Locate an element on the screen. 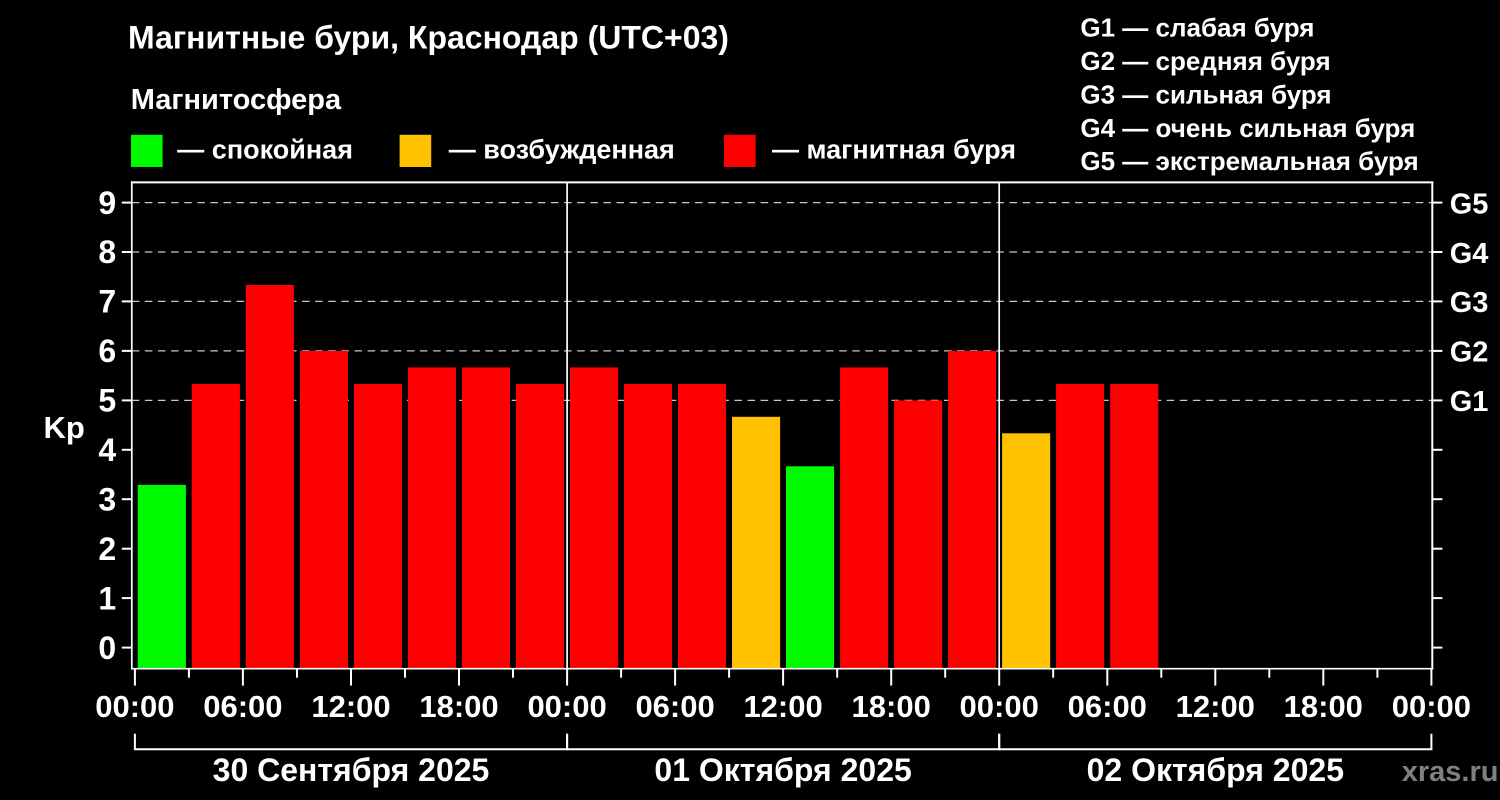 Image resolution: width=1500 pixels, height=800 pixels. svg-text: 7 is located at coordinates (107, 302).